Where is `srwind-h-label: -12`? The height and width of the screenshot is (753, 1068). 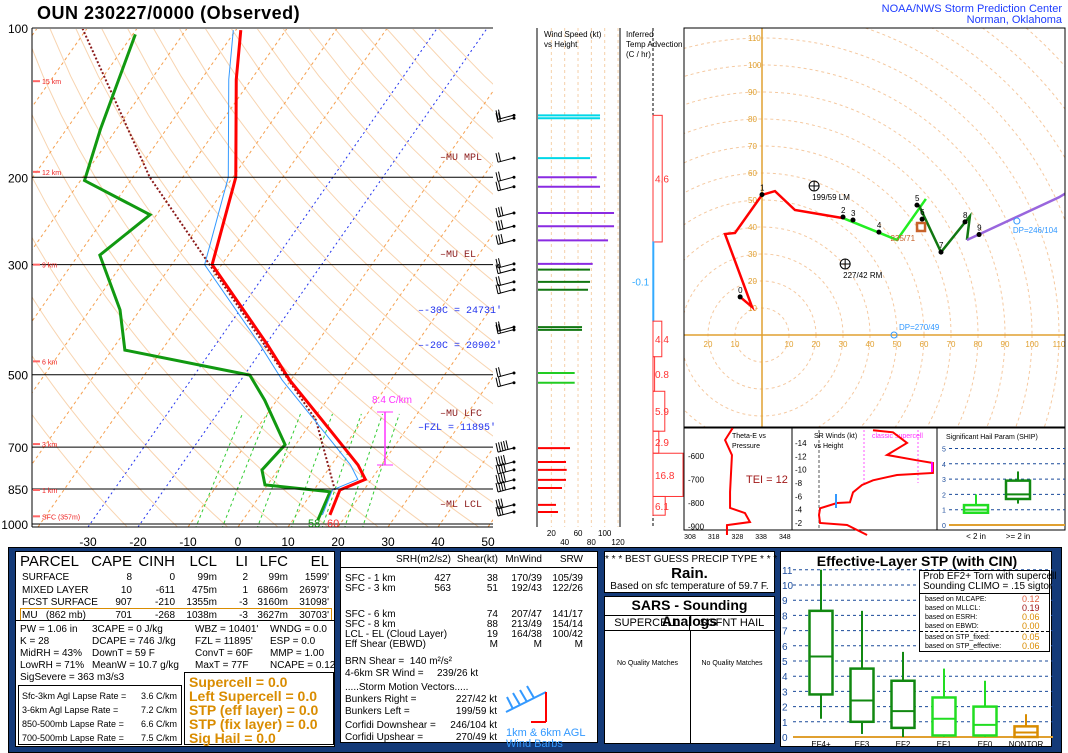 srwind-h-label: -12 is located at coordinates (801, 456).